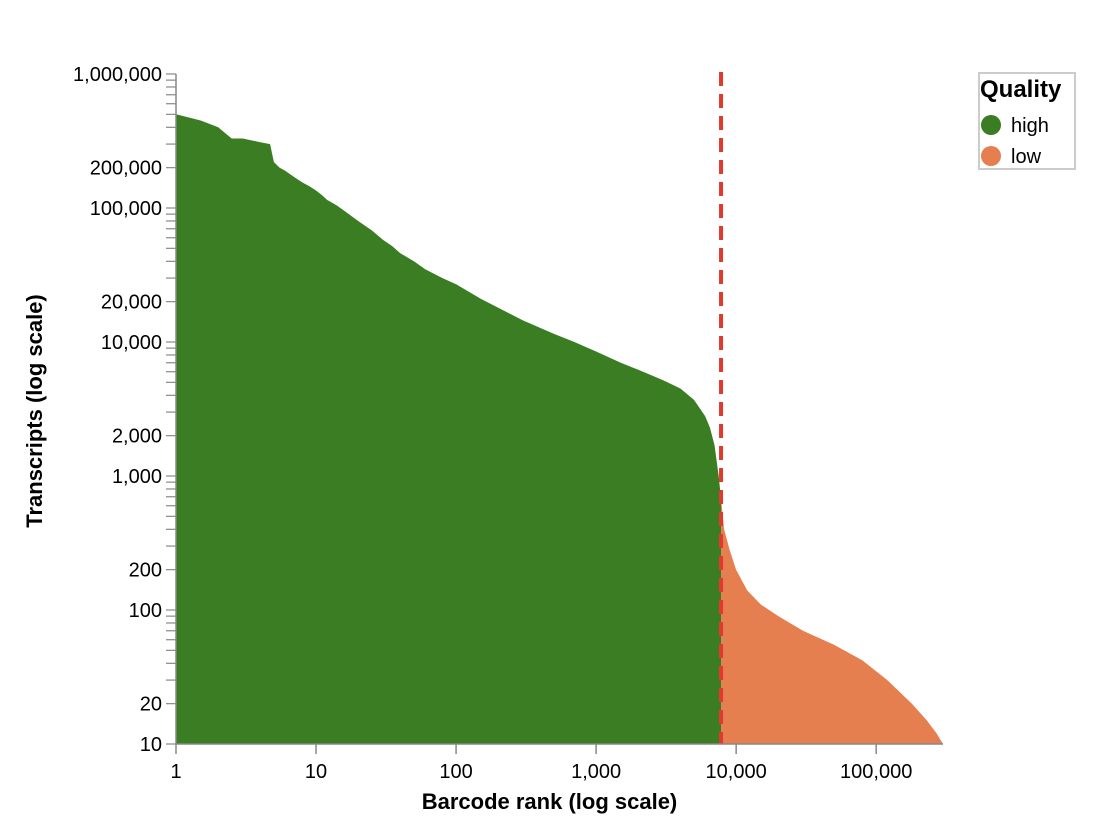 This screenshot has width=1098, height=836. Describe the element at coordinates (550, 801) in the screenshot. I see `x-axis-title: Barcode rank (log scale)` at that location.